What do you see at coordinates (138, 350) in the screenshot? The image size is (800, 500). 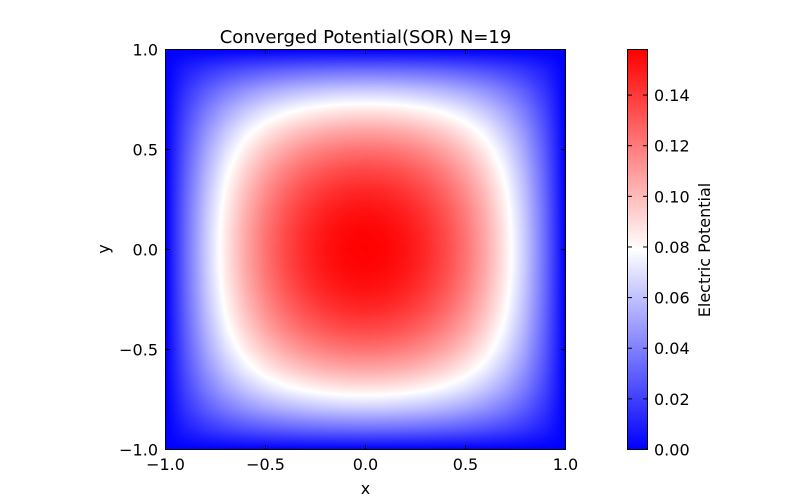 I see `y-tick-label: −0.5` at bounding box center [138, 350].